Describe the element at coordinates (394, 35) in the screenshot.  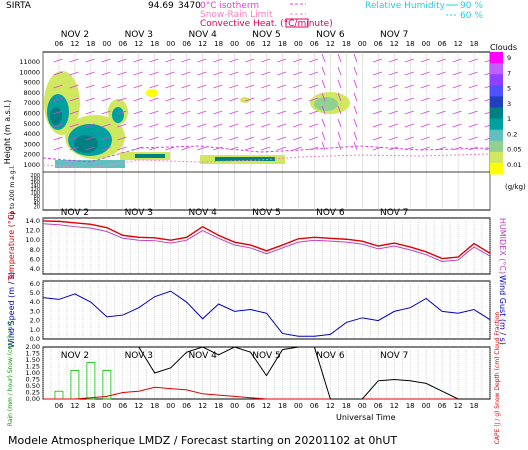
I see `day-label: NOV 7` at that location.